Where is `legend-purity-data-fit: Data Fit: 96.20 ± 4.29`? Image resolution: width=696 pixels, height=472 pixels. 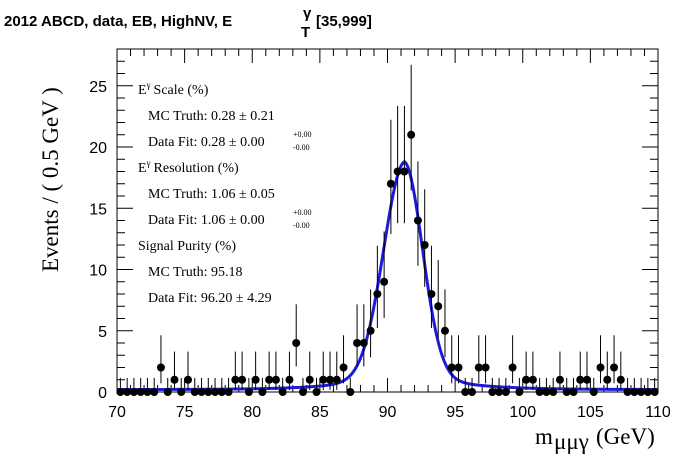
legend-purity-data-fit: Data Fit: 96.20 ± 4.29 is located at coordinates (210, 298).